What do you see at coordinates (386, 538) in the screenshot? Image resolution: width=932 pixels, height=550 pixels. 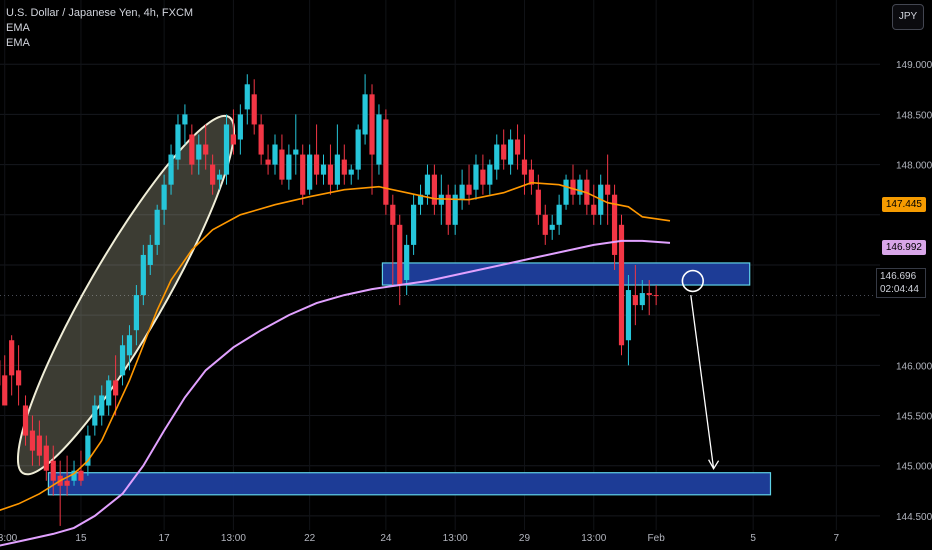 I see `time-tick-label: 24` at bounding box center [386, 538].